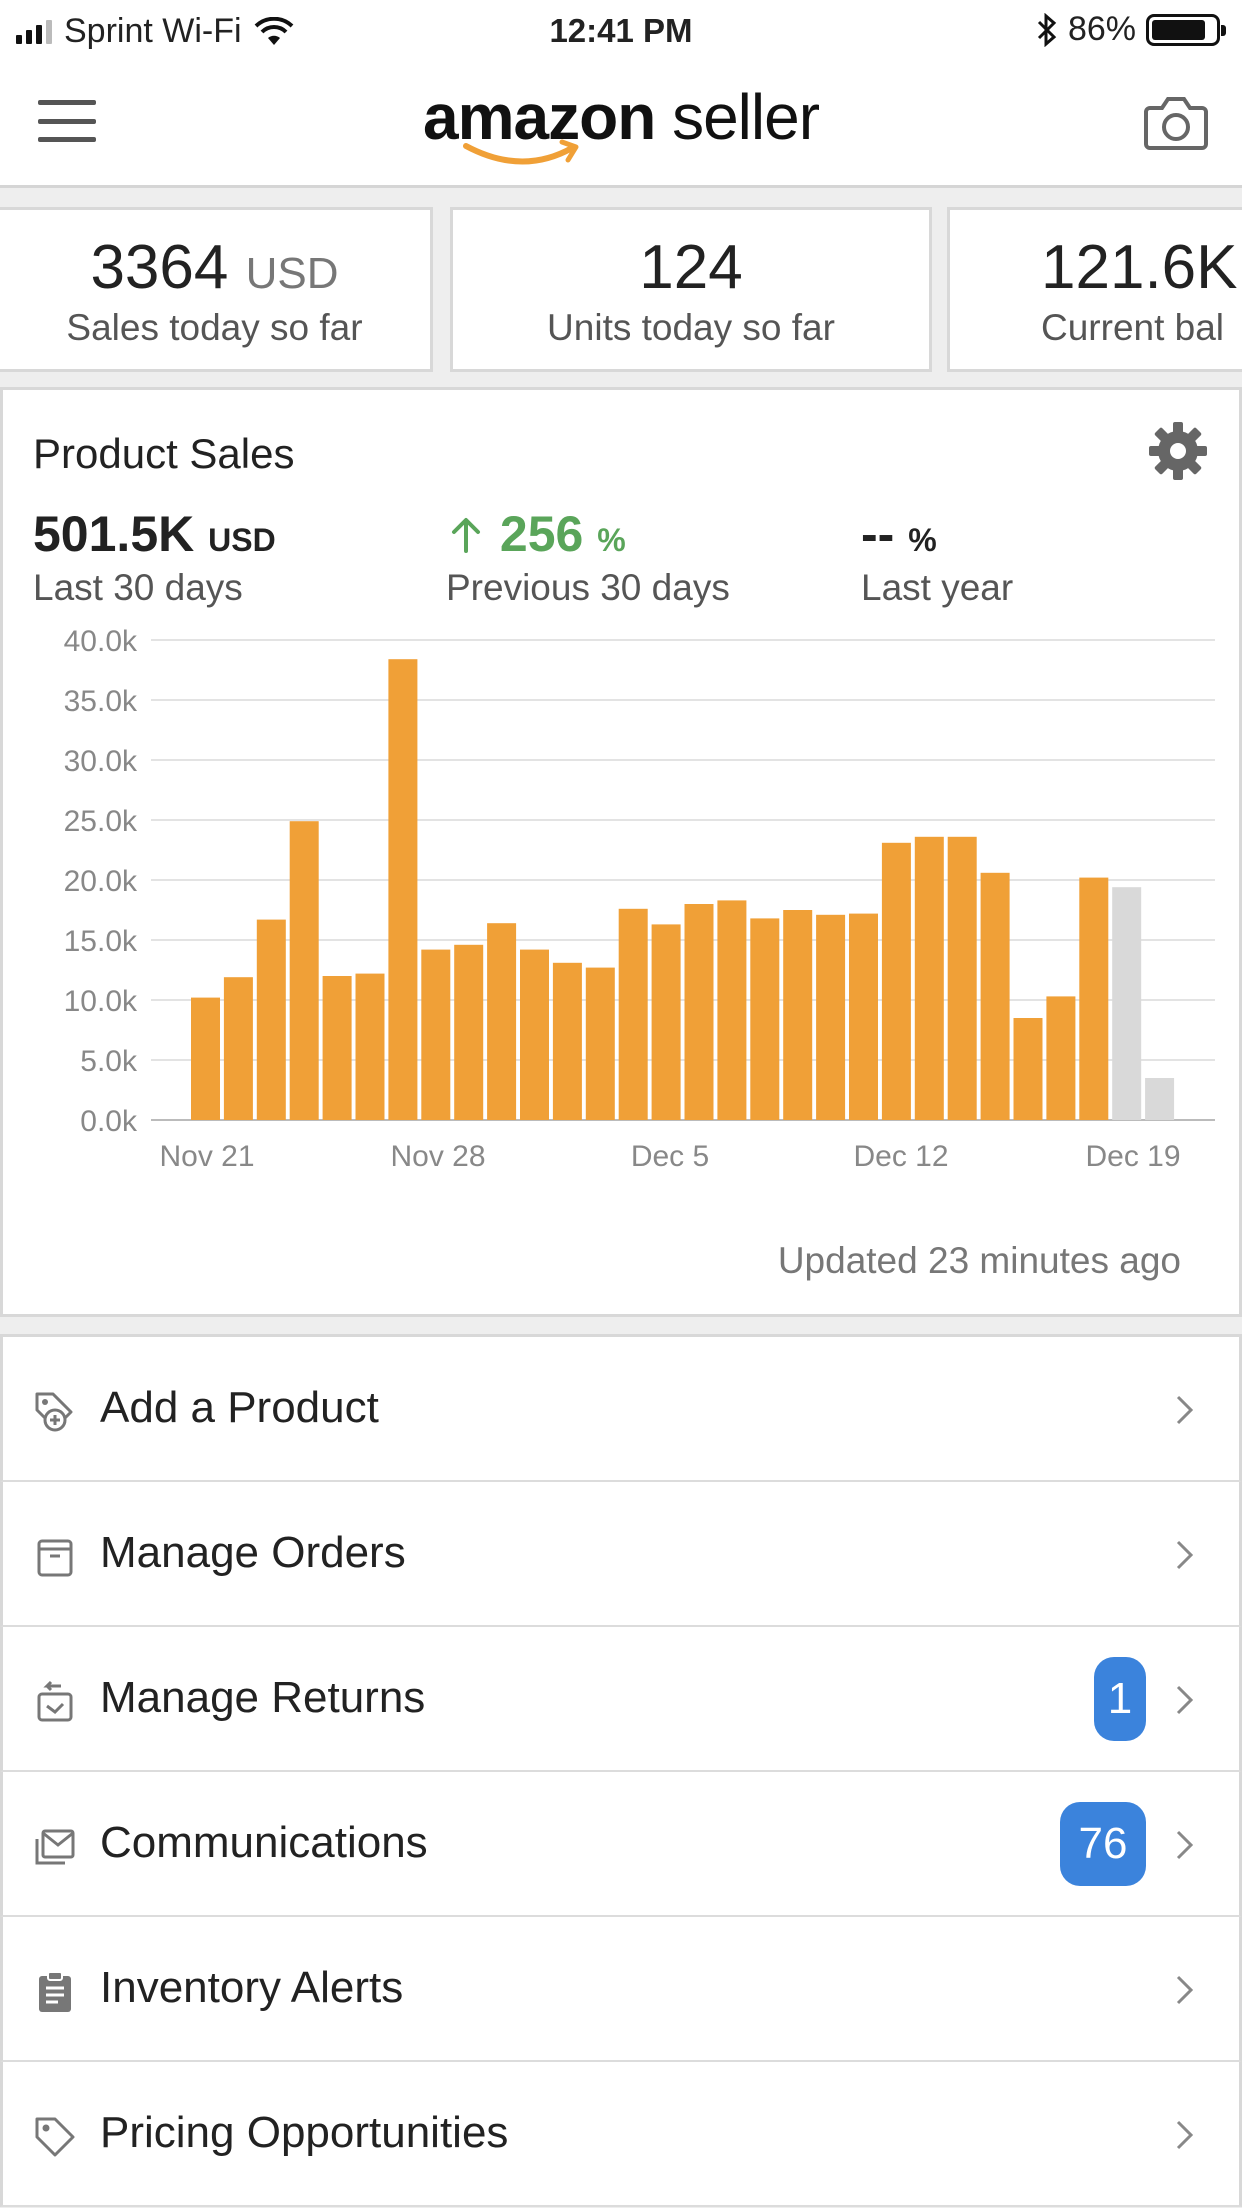 Image resolution: width=1242 pixels, height=2208 pixels. Describe the element at coordinates (273, 30) in the screenshot. I see `wifi-icon` at that location.